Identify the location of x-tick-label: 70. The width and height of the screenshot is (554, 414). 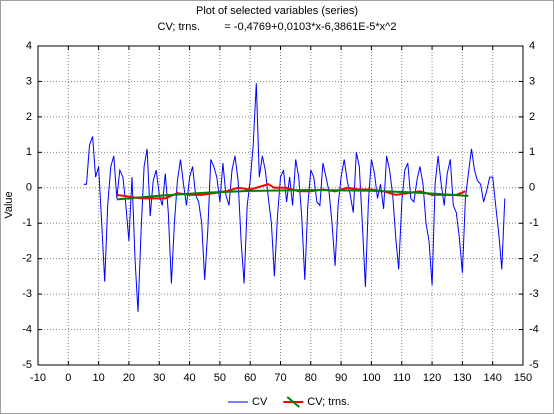
(280, 378).